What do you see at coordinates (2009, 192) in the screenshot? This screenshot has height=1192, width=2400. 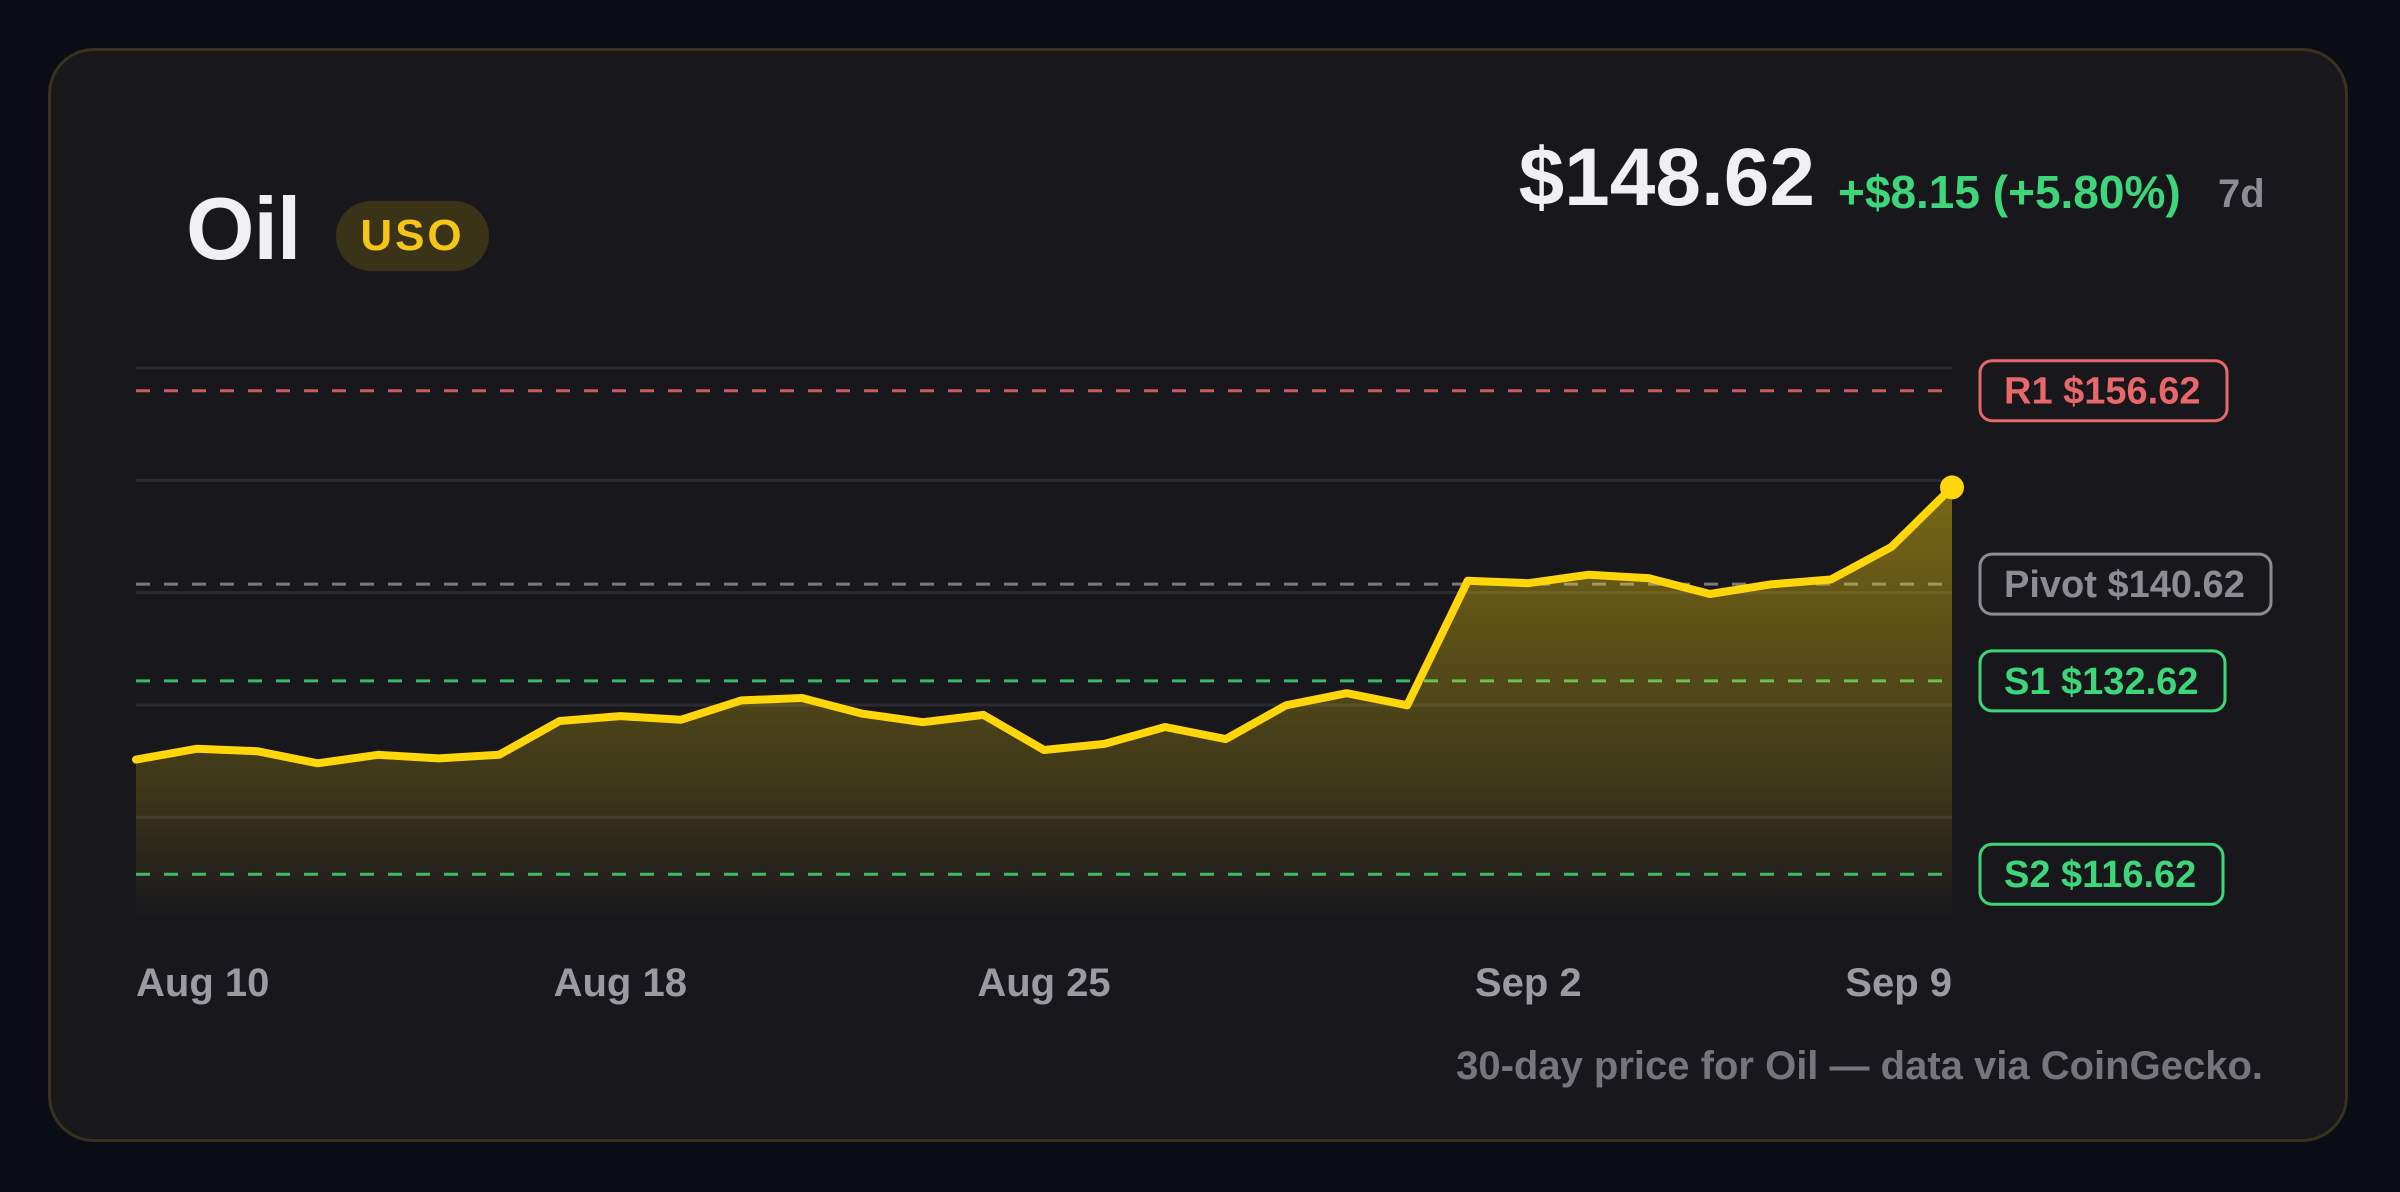 I see `price-change: +$8.15 (+5.80%)` at bounding box center [2009, 192].